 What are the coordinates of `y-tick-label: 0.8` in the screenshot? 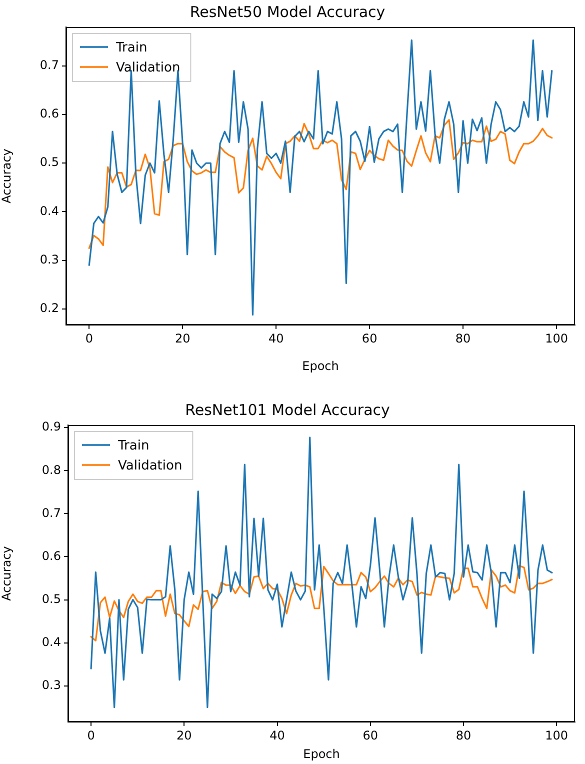 It's located at (51, 469).